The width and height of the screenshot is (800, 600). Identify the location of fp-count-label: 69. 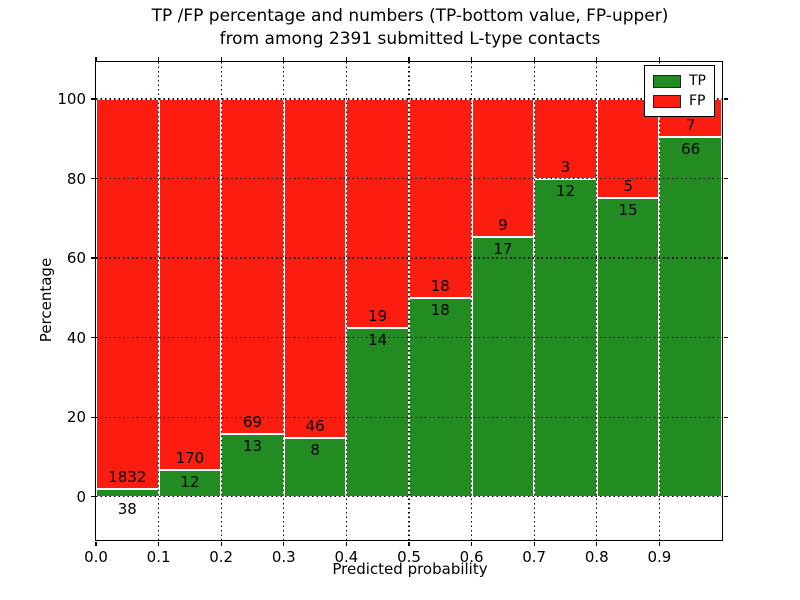
(252, 421).